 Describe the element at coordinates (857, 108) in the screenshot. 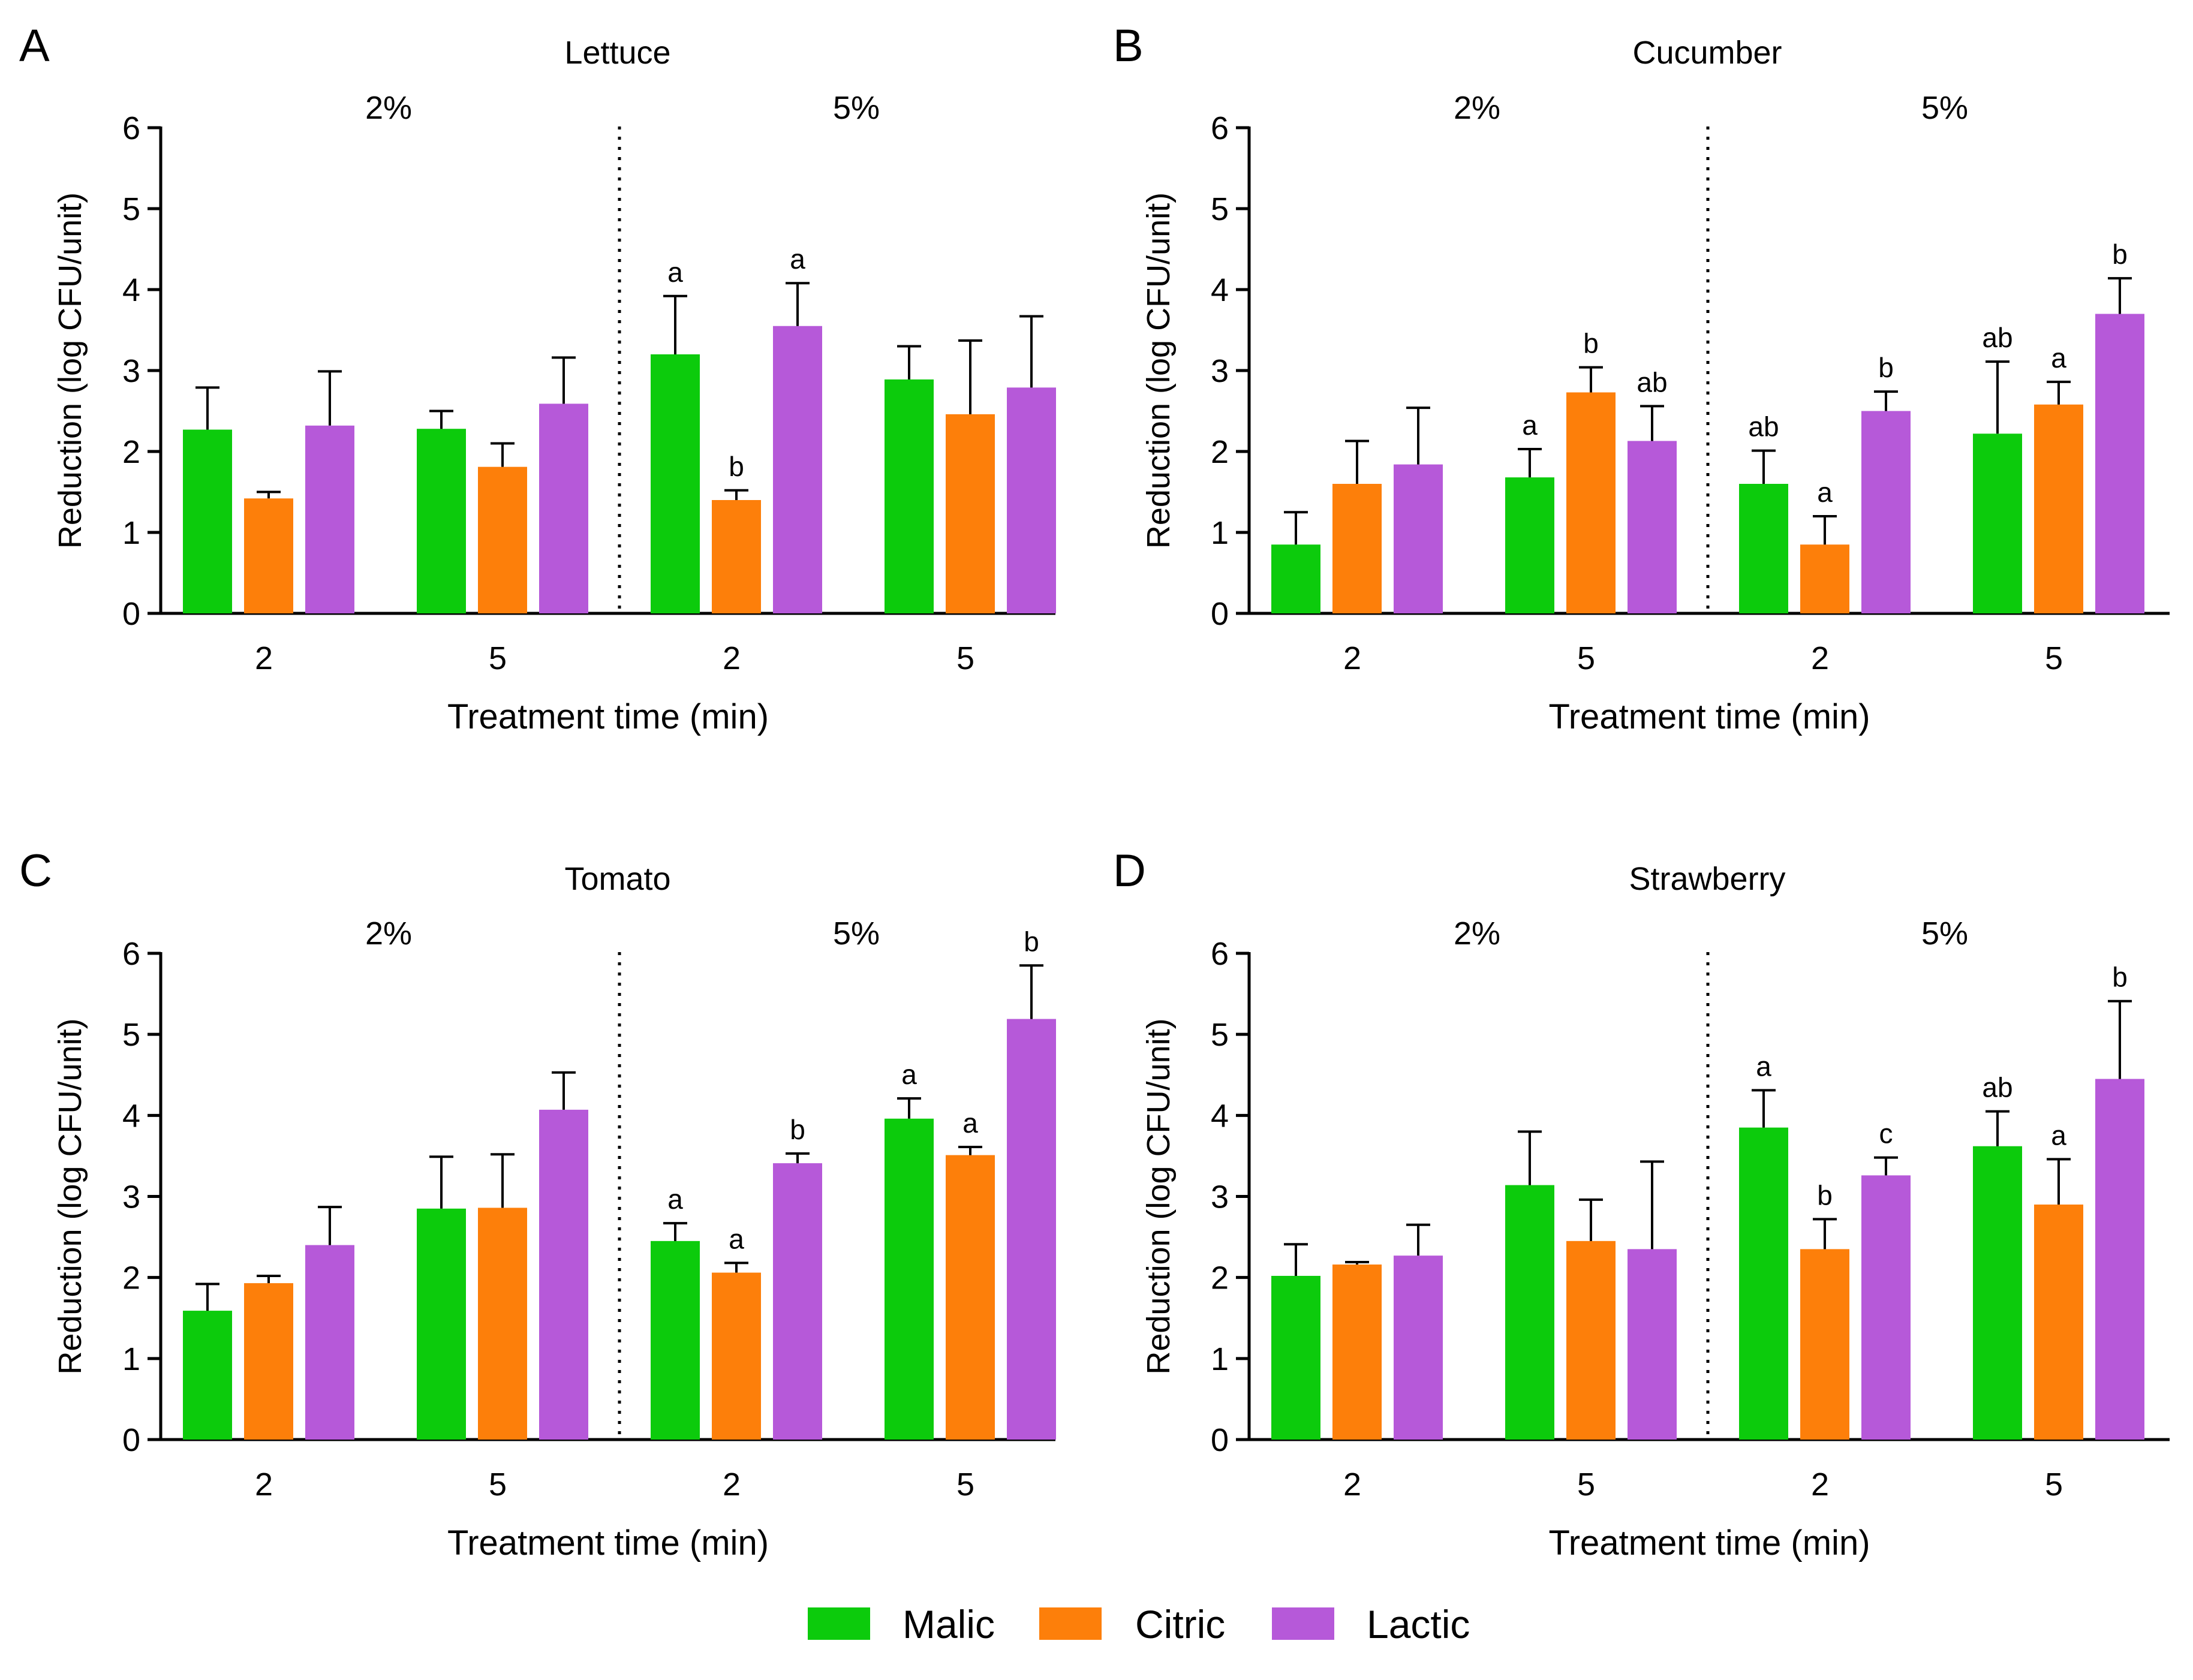

I see `group-label: 5%` at that location.